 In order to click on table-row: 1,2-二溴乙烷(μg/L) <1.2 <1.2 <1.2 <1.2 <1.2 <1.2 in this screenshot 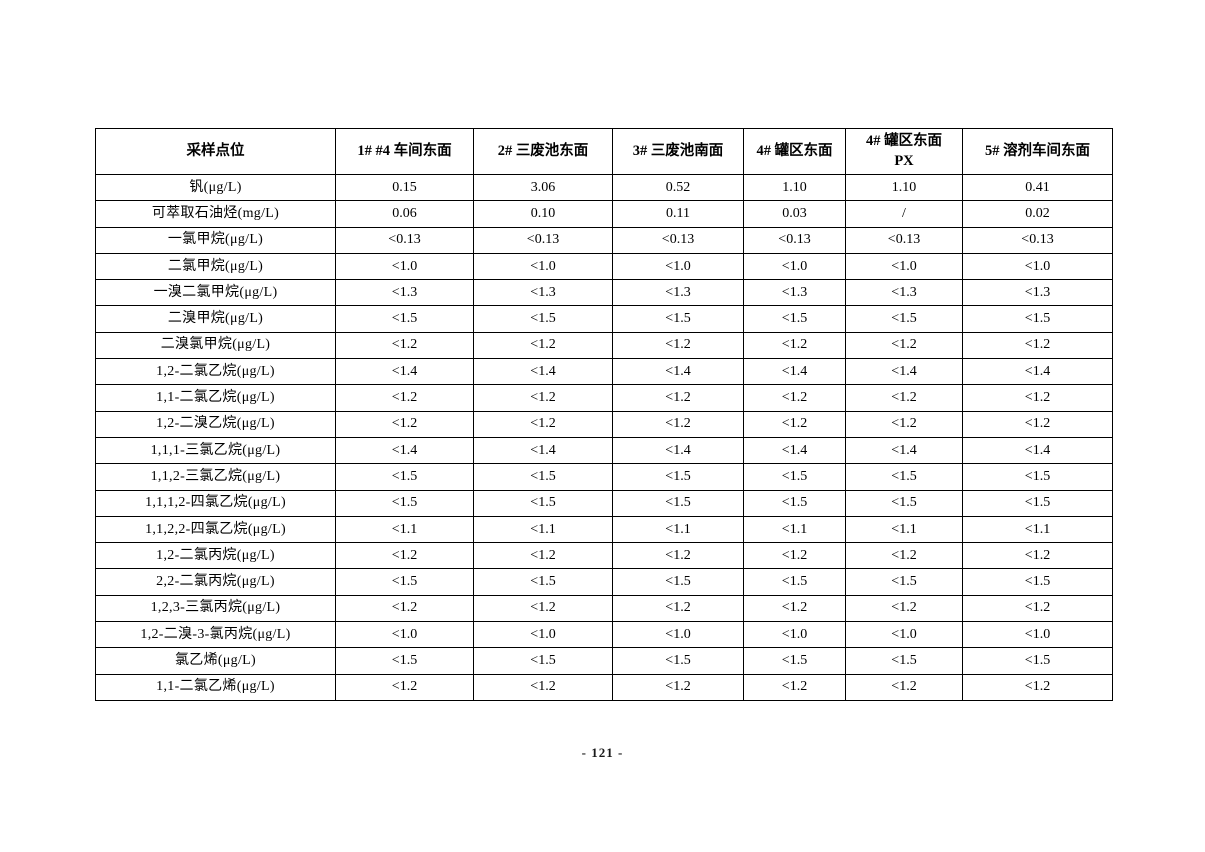, I will do `click(604, 424)`.